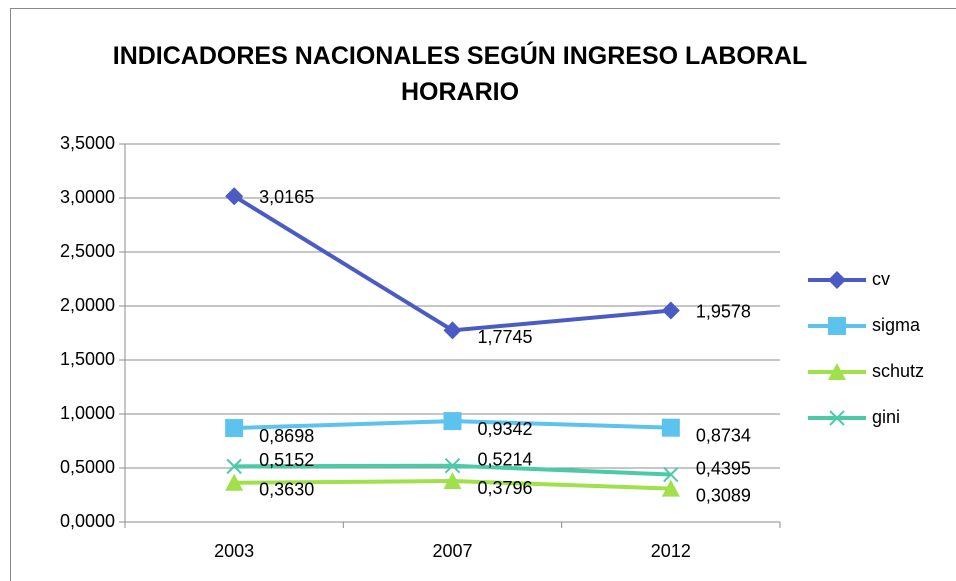 This screenshot has height=581, width=956. Describe the element at coordinates (723, 468) in the screenshot. I see `data-label: 0,4395` at that location.